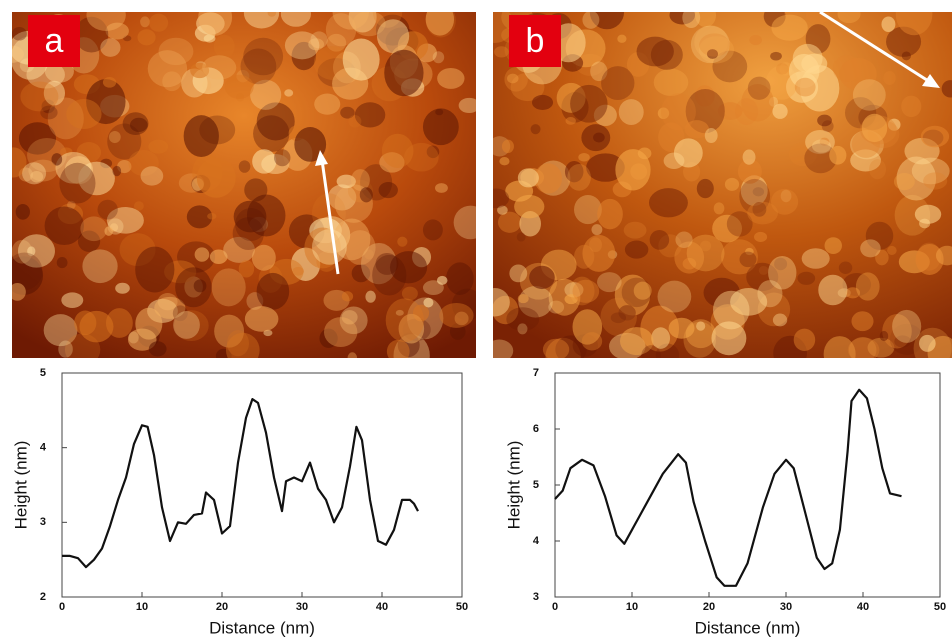 Image resolution: width=952 pixels, height=638 pixels. I want to click on y-tick-label: 4, so click(43, 448).